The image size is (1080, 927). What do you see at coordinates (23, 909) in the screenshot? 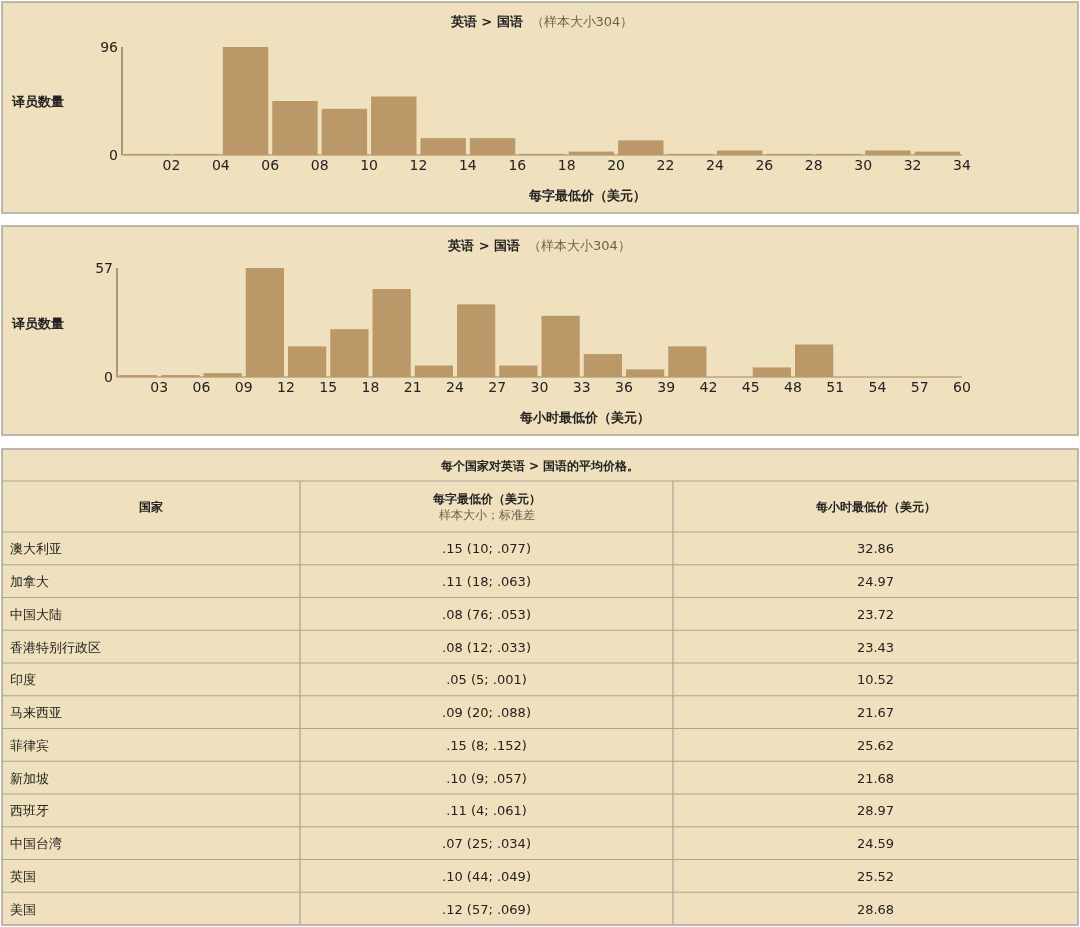
I see `category-label: 美国` at bounding box center [23, 909].